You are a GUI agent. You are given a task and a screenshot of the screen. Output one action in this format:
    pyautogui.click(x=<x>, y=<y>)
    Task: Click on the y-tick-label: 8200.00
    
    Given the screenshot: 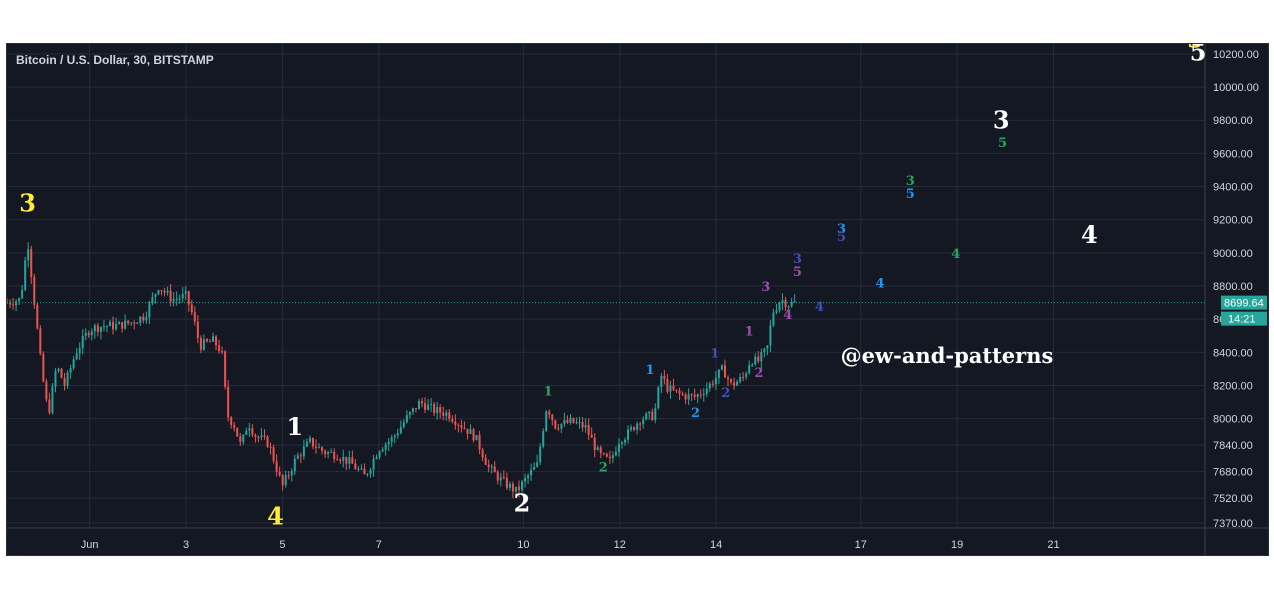 What is the action you would take?
    pyautogui.click(x=1233, y=386)
    